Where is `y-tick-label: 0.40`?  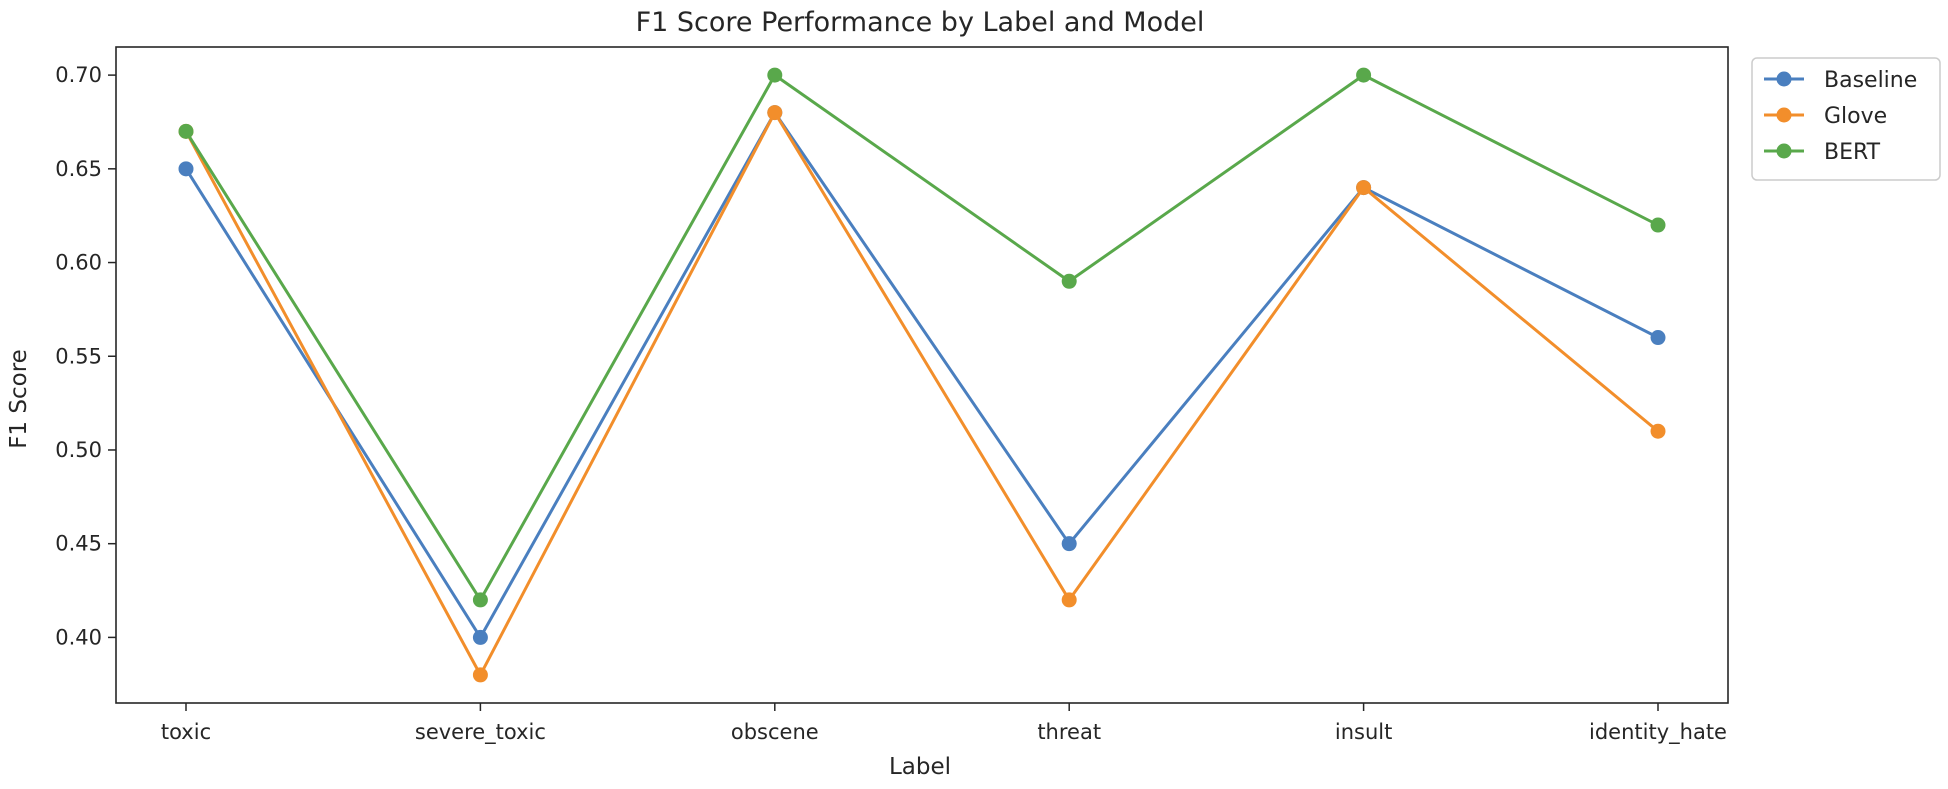
y-tick-label: 0.40 is located at coordinates (78, 637).